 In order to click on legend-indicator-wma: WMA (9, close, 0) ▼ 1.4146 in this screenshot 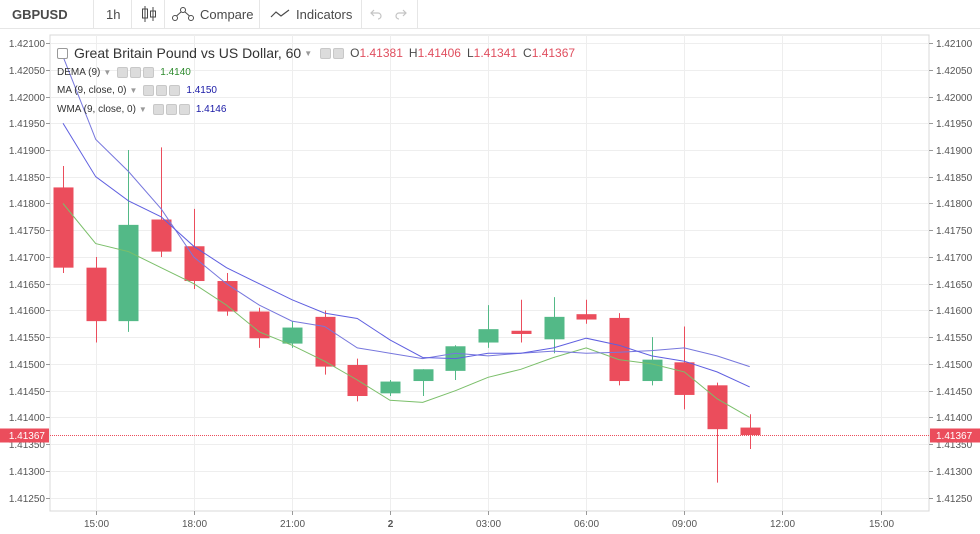, I will do `click(141, 109)`.